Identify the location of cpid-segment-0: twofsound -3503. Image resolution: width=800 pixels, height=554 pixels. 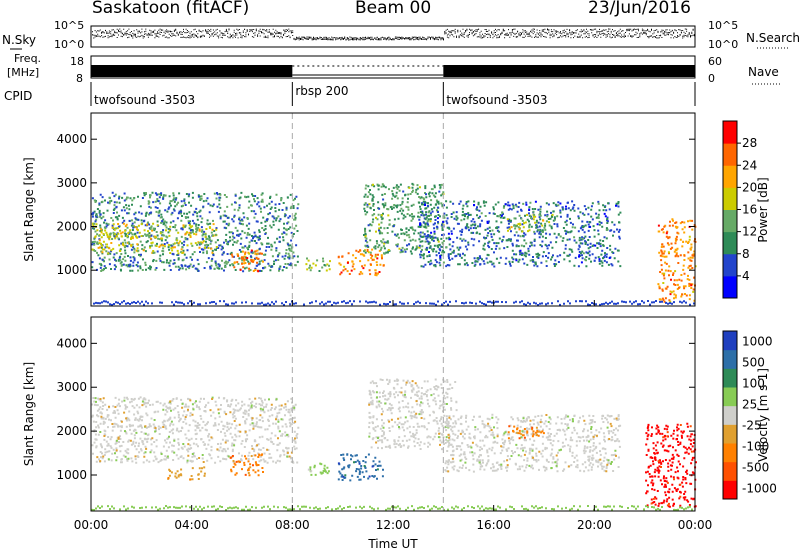
(144, 100).